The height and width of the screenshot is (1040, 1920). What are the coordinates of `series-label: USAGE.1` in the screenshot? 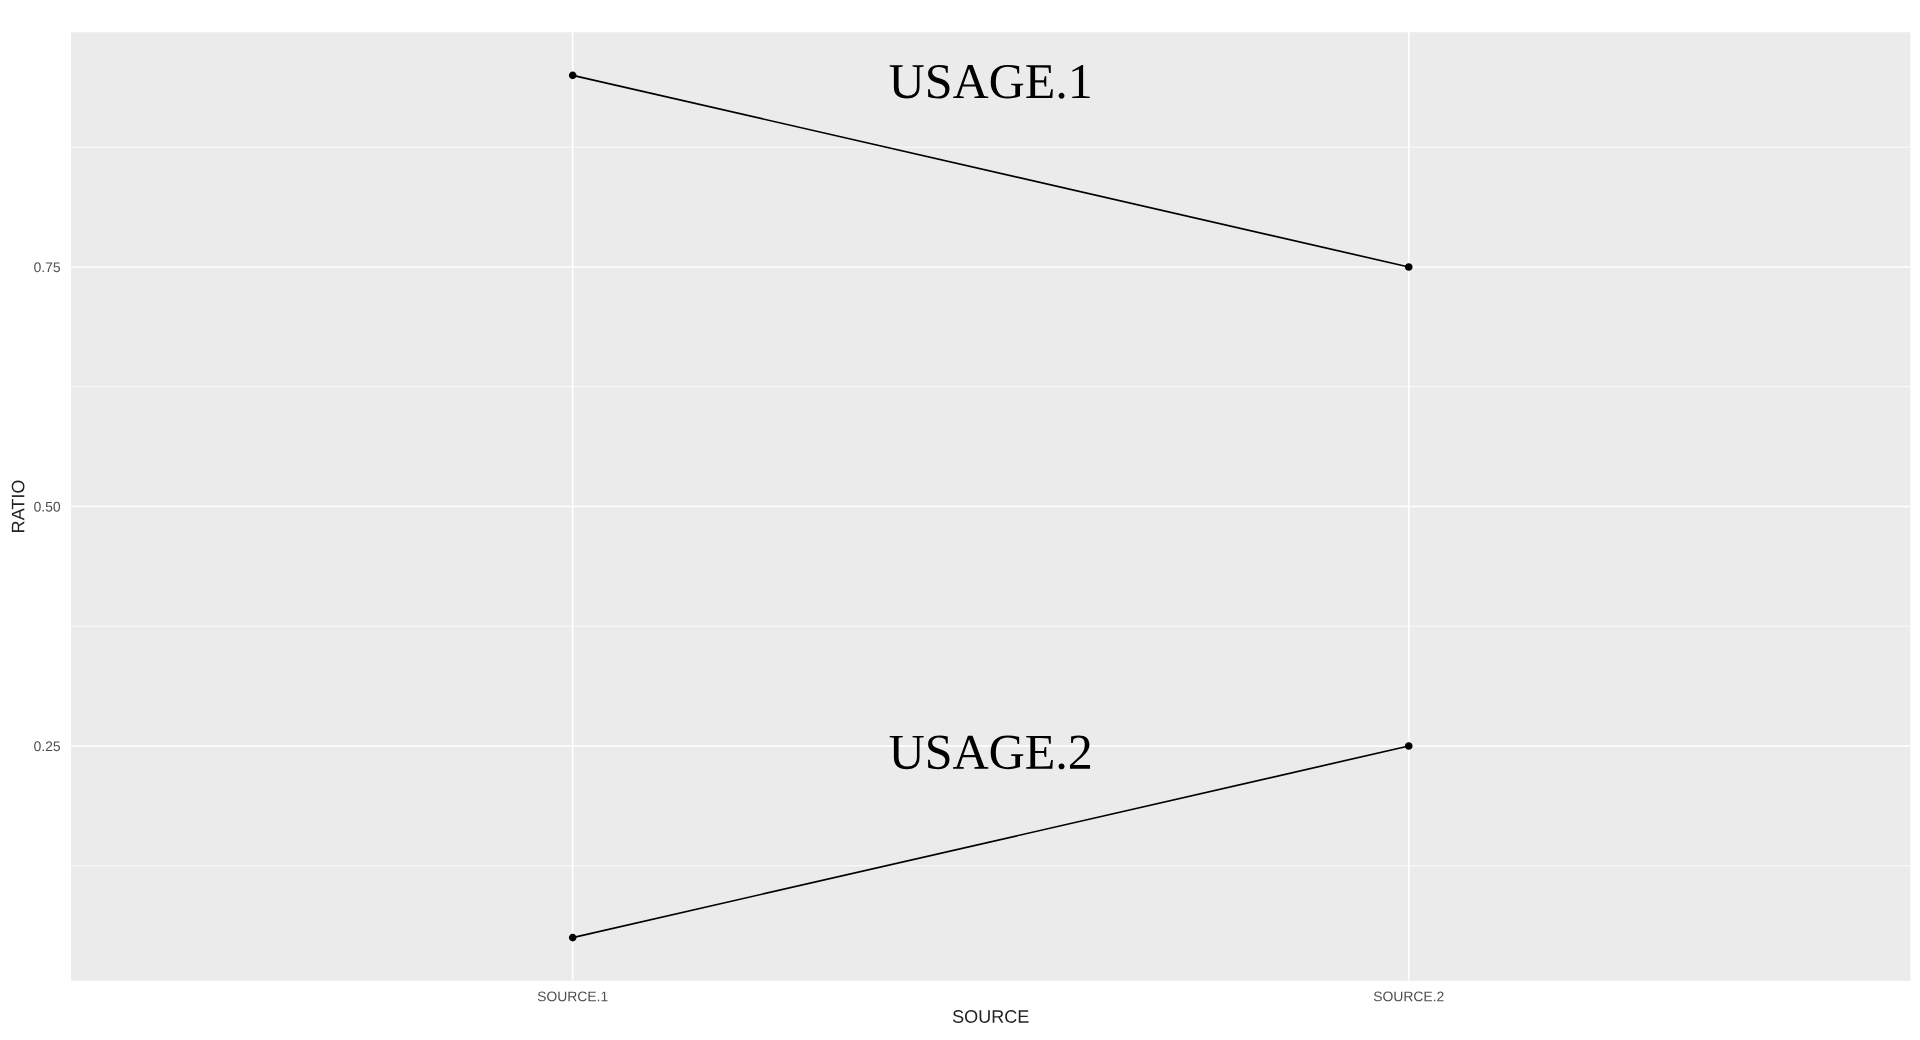 It's located at (989, 81).